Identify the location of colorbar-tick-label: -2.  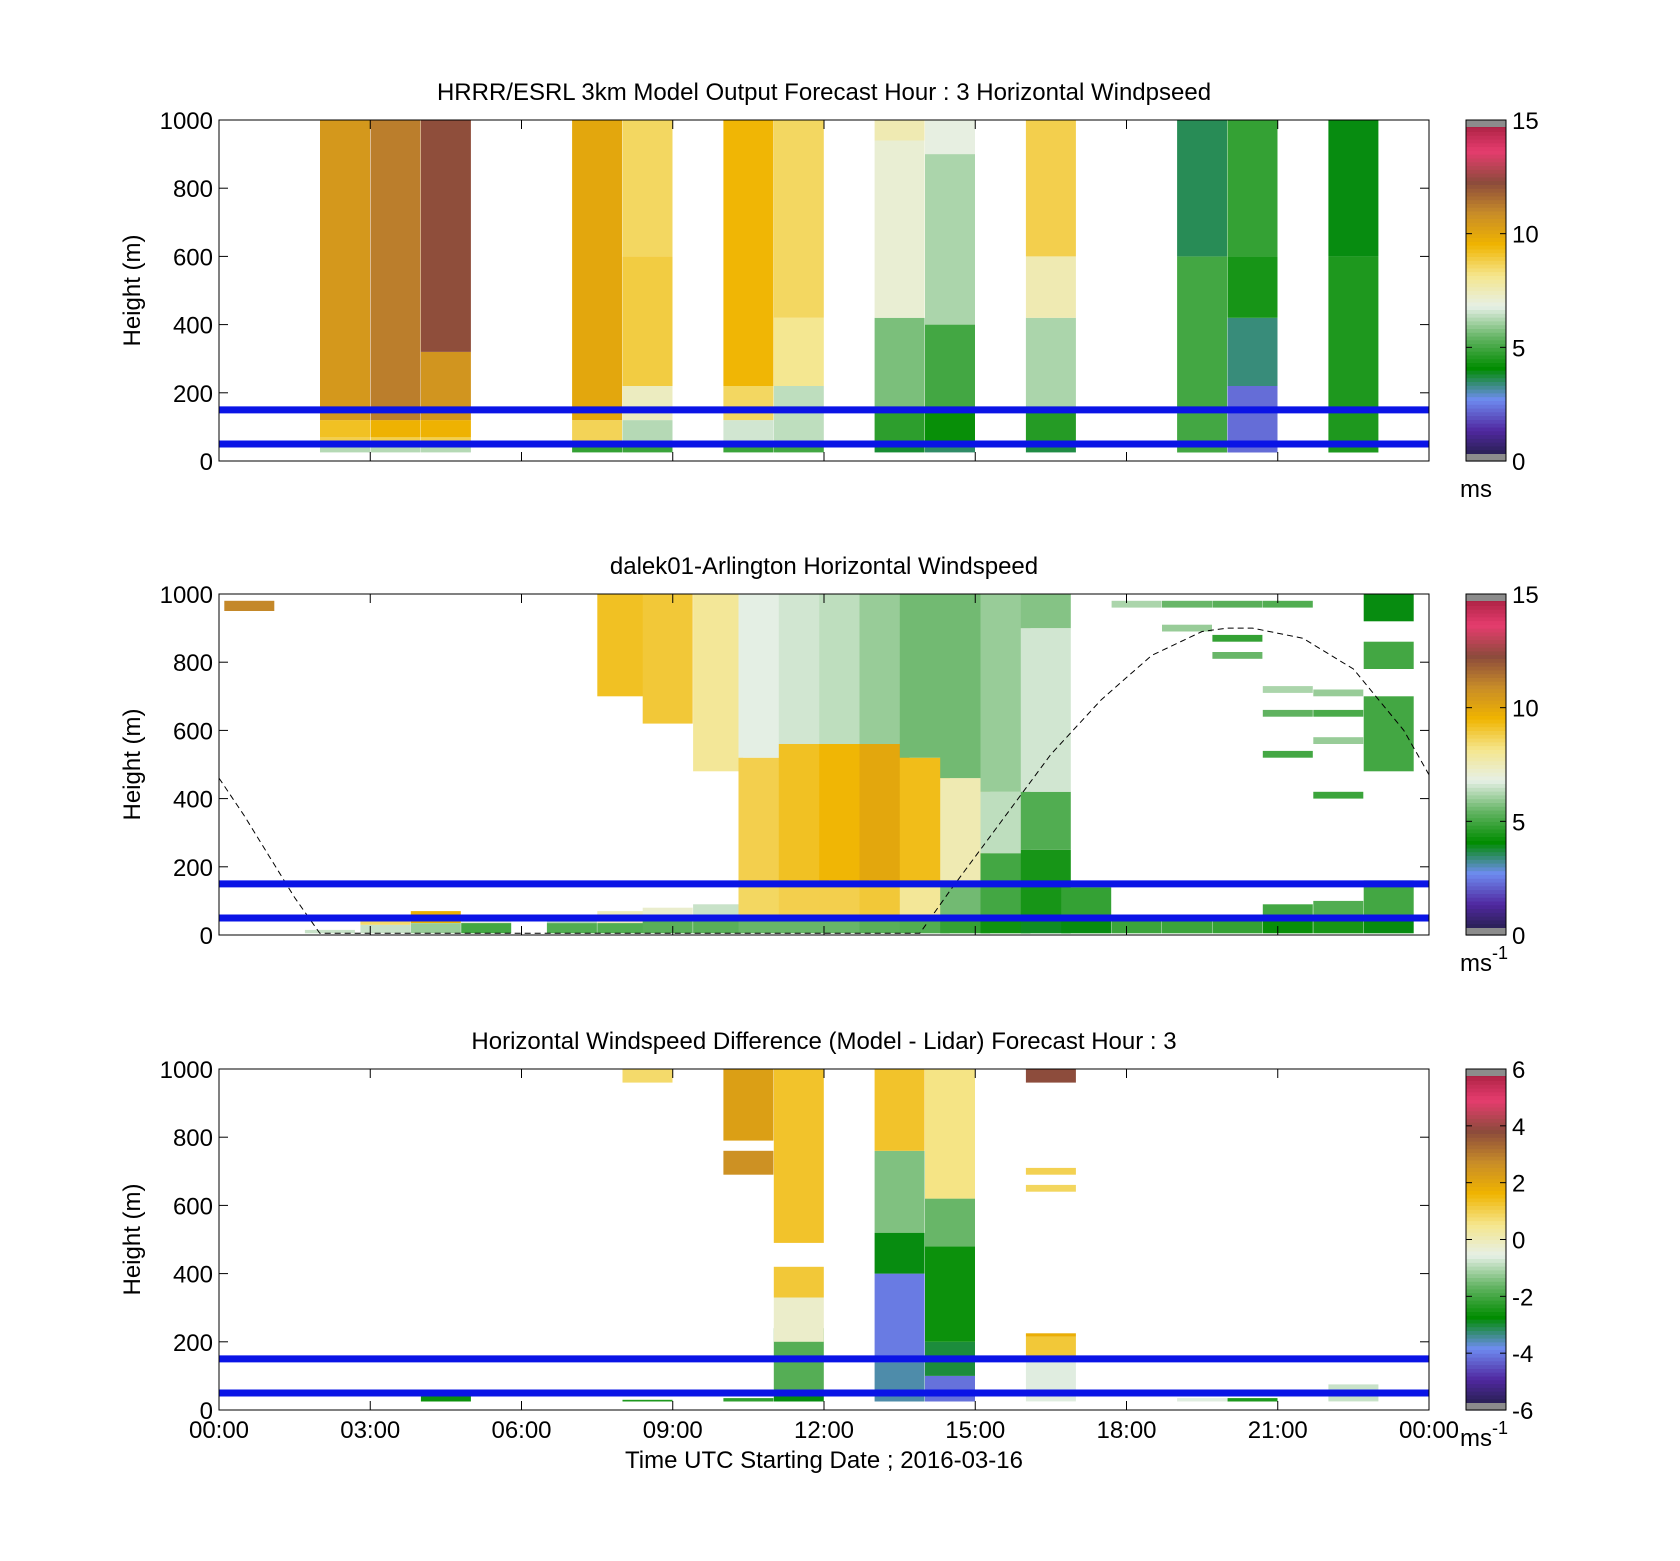
(1522, 1297).